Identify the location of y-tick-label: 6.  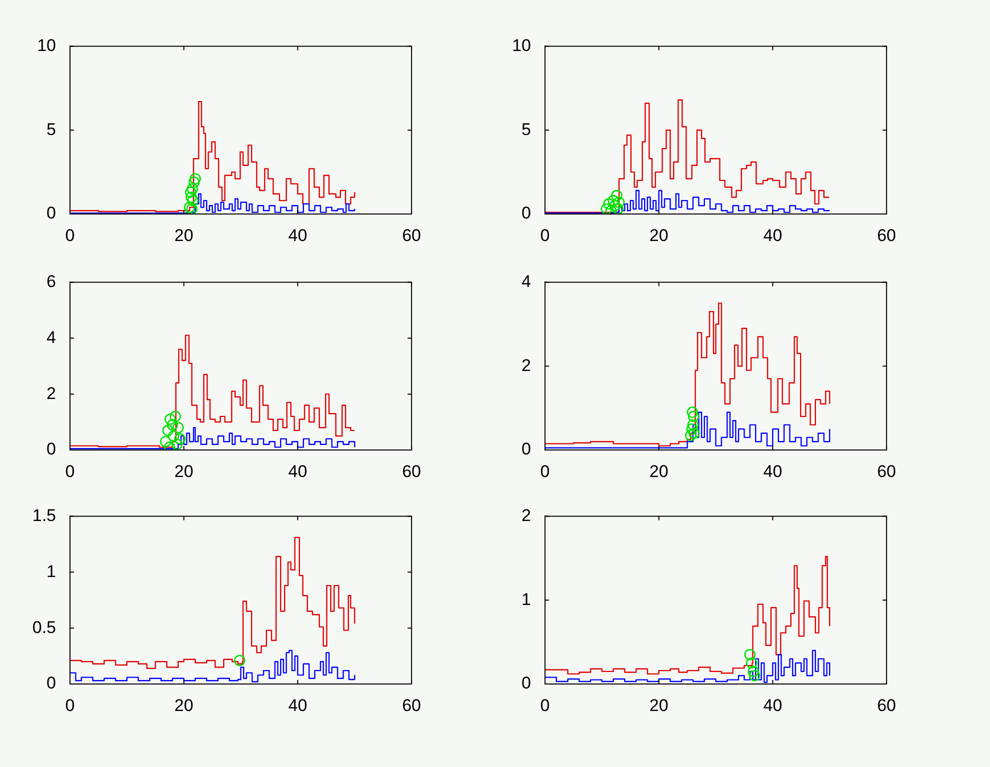
(51, 281).